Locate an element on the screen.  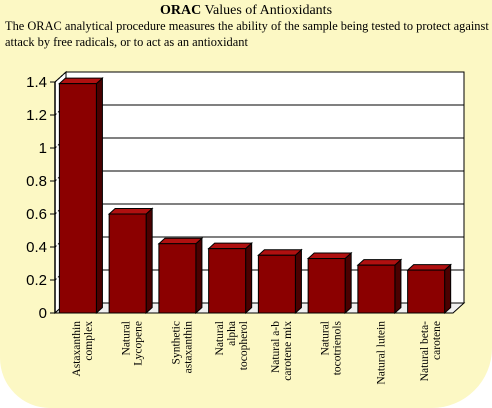
x-category-label-line: Lycopene is located at coordinates (139, 343).